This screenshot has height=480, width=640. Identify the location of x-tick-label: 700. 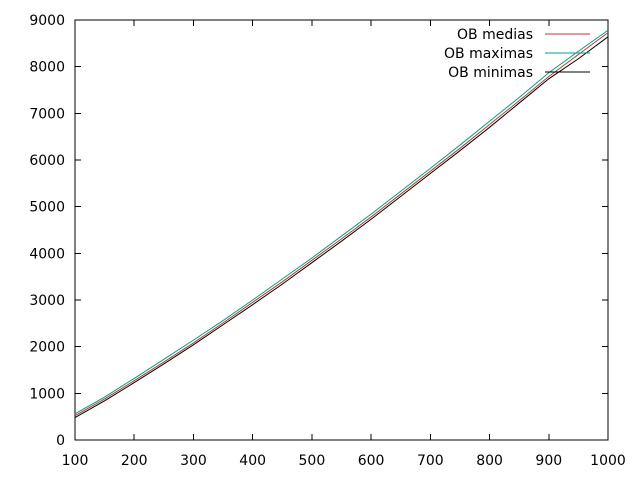
(430, 461).